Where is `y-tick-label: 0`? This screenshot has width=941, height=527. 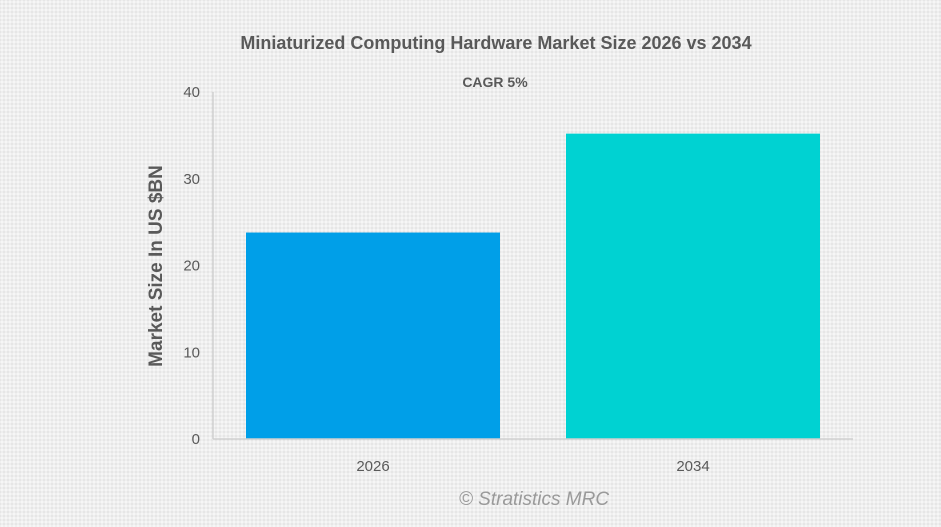 y-tick-label: 0 is located at coordinates (196, 439).